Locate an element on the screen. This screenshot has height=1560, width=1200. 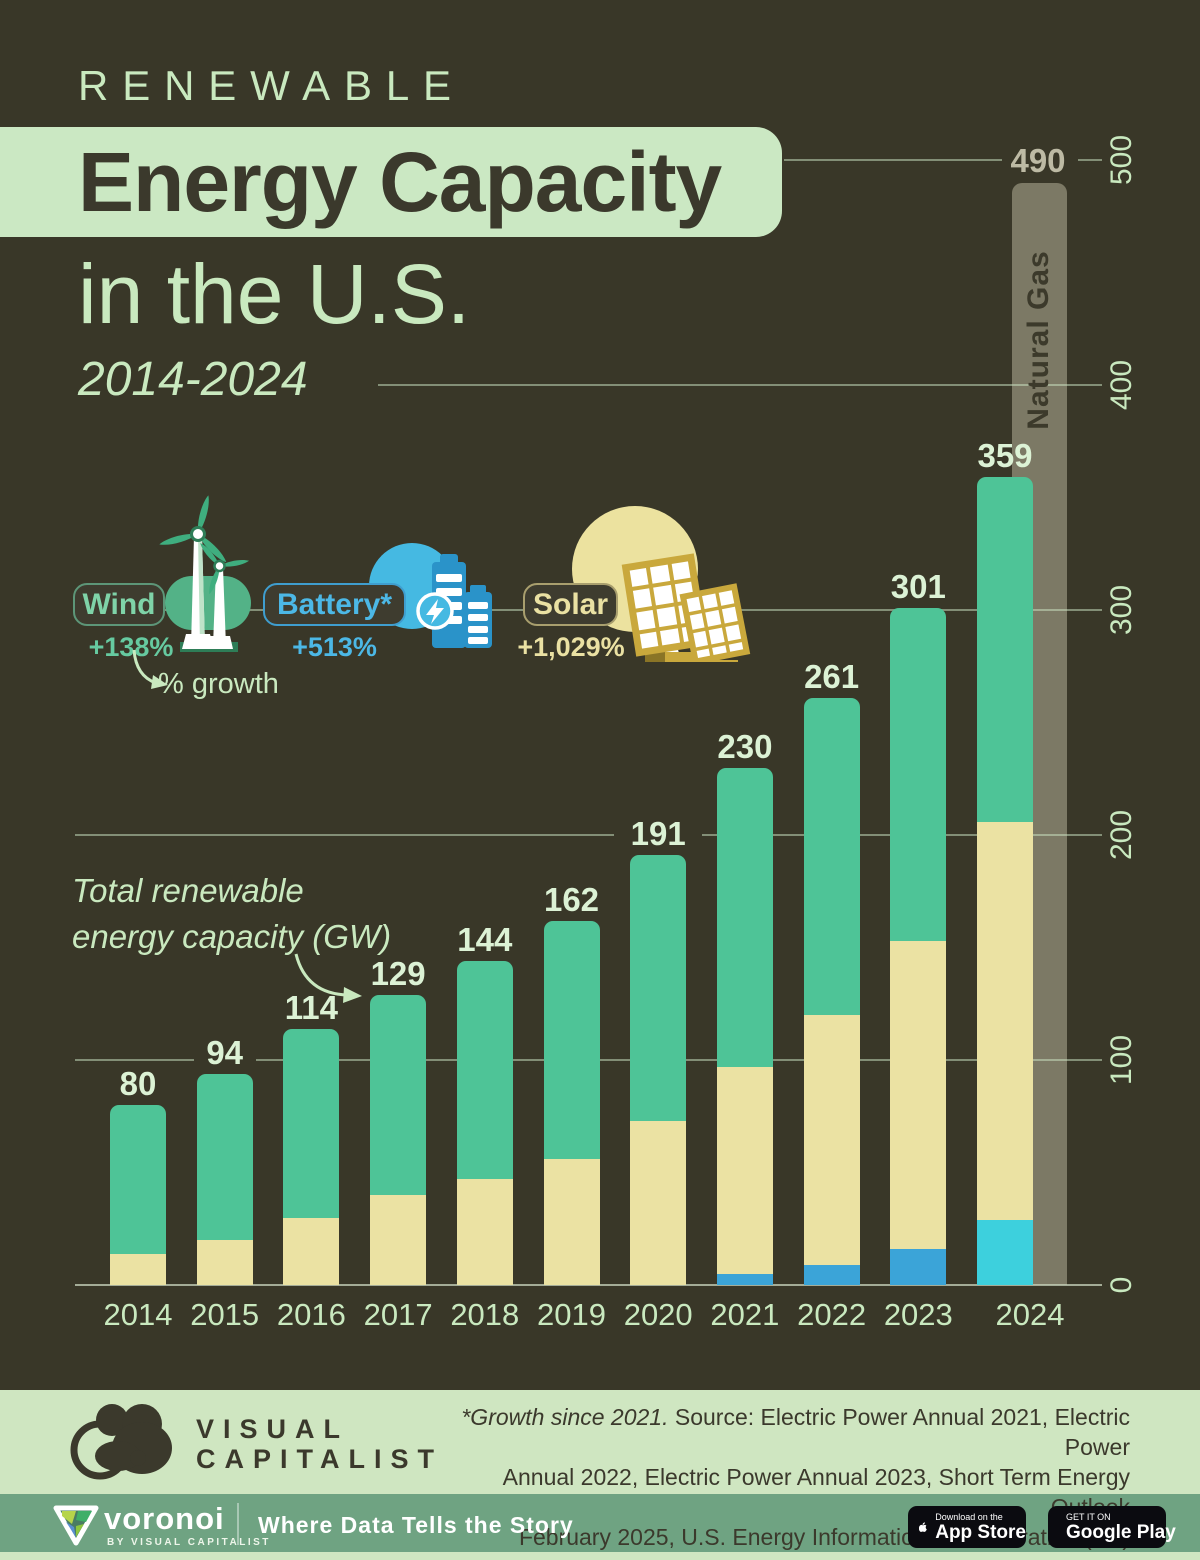
title-highlight-box: Energy Capacity is located at coordinates (391, 182).